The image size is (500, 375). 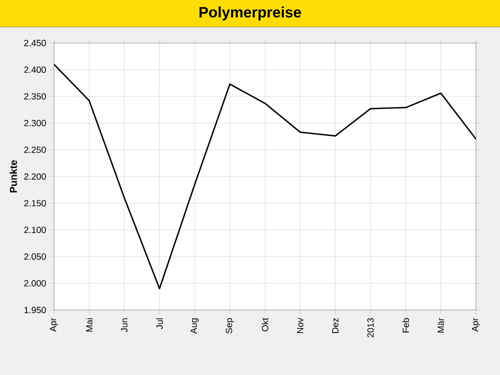 What do you see at coordinates (335, 325) in the screenshot?
I see `x-tick-label: Dez` at bounding box center [335, 325].